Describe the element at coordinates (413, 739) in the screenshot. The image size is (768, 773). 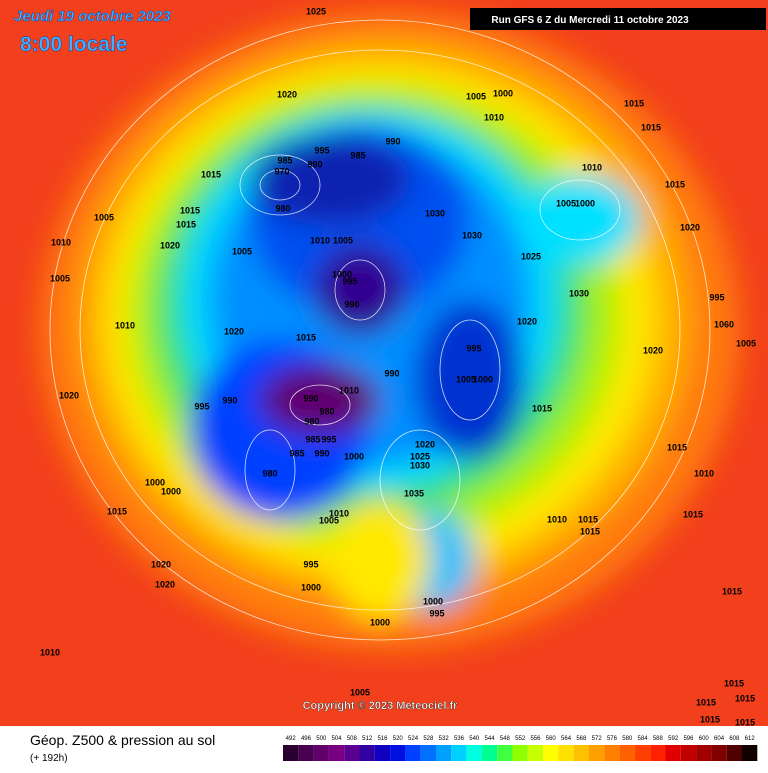
I see `colorbar-tick-label: 524` at that location.